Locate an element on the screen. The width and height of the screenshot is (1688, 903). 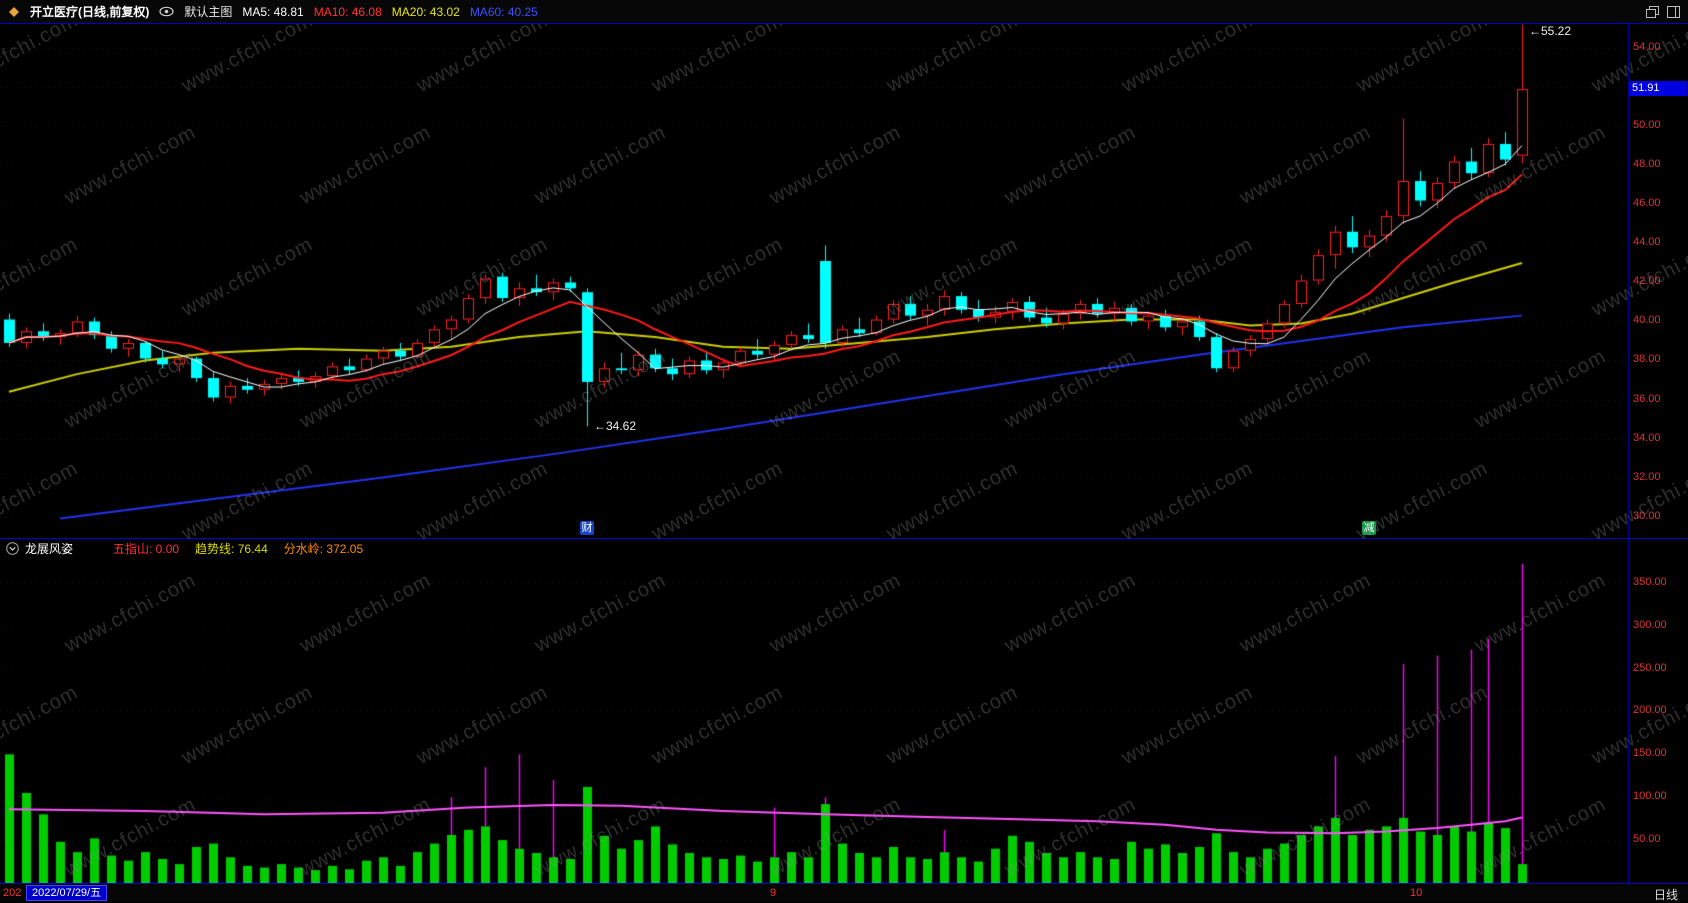
axis-separator is located at coordinates (1628, 453).